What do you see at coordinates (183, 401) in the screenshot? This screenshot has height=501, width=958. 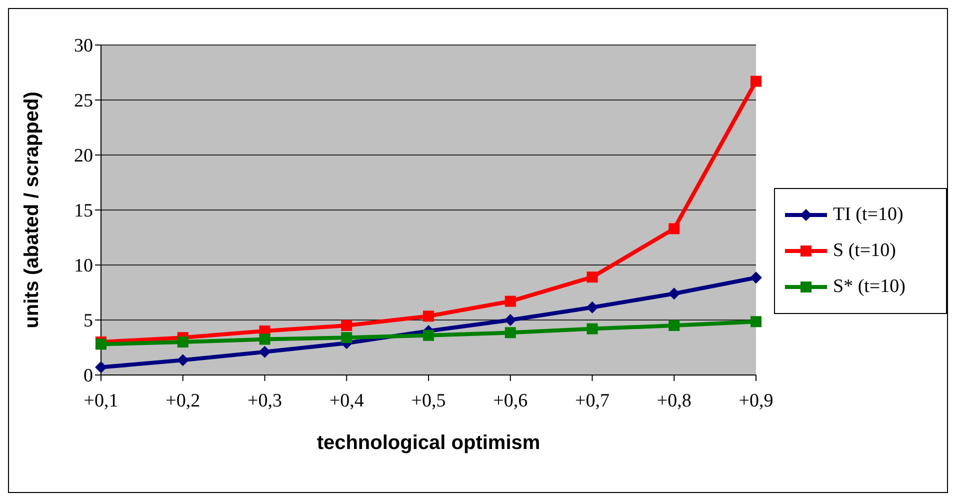 I see `x-tick-label: +0,2` at bounding box center [183, 401].